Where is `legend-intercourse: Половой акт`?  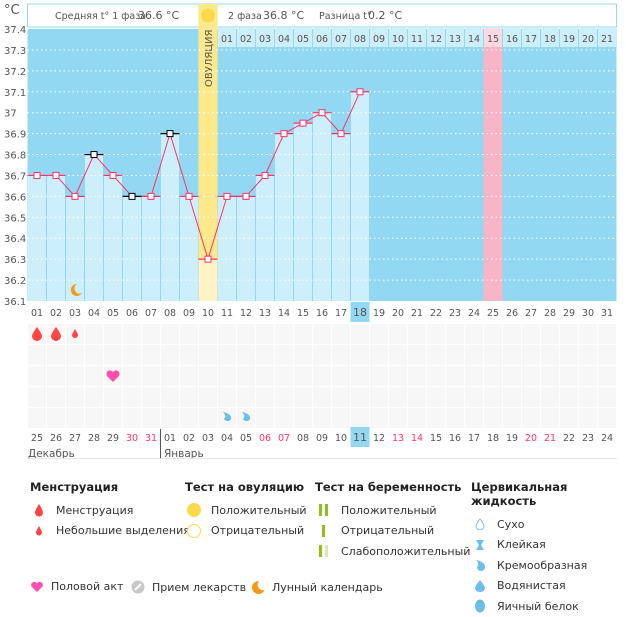
legend-intercourse: Половой акт is located at coordinates (76, 586).